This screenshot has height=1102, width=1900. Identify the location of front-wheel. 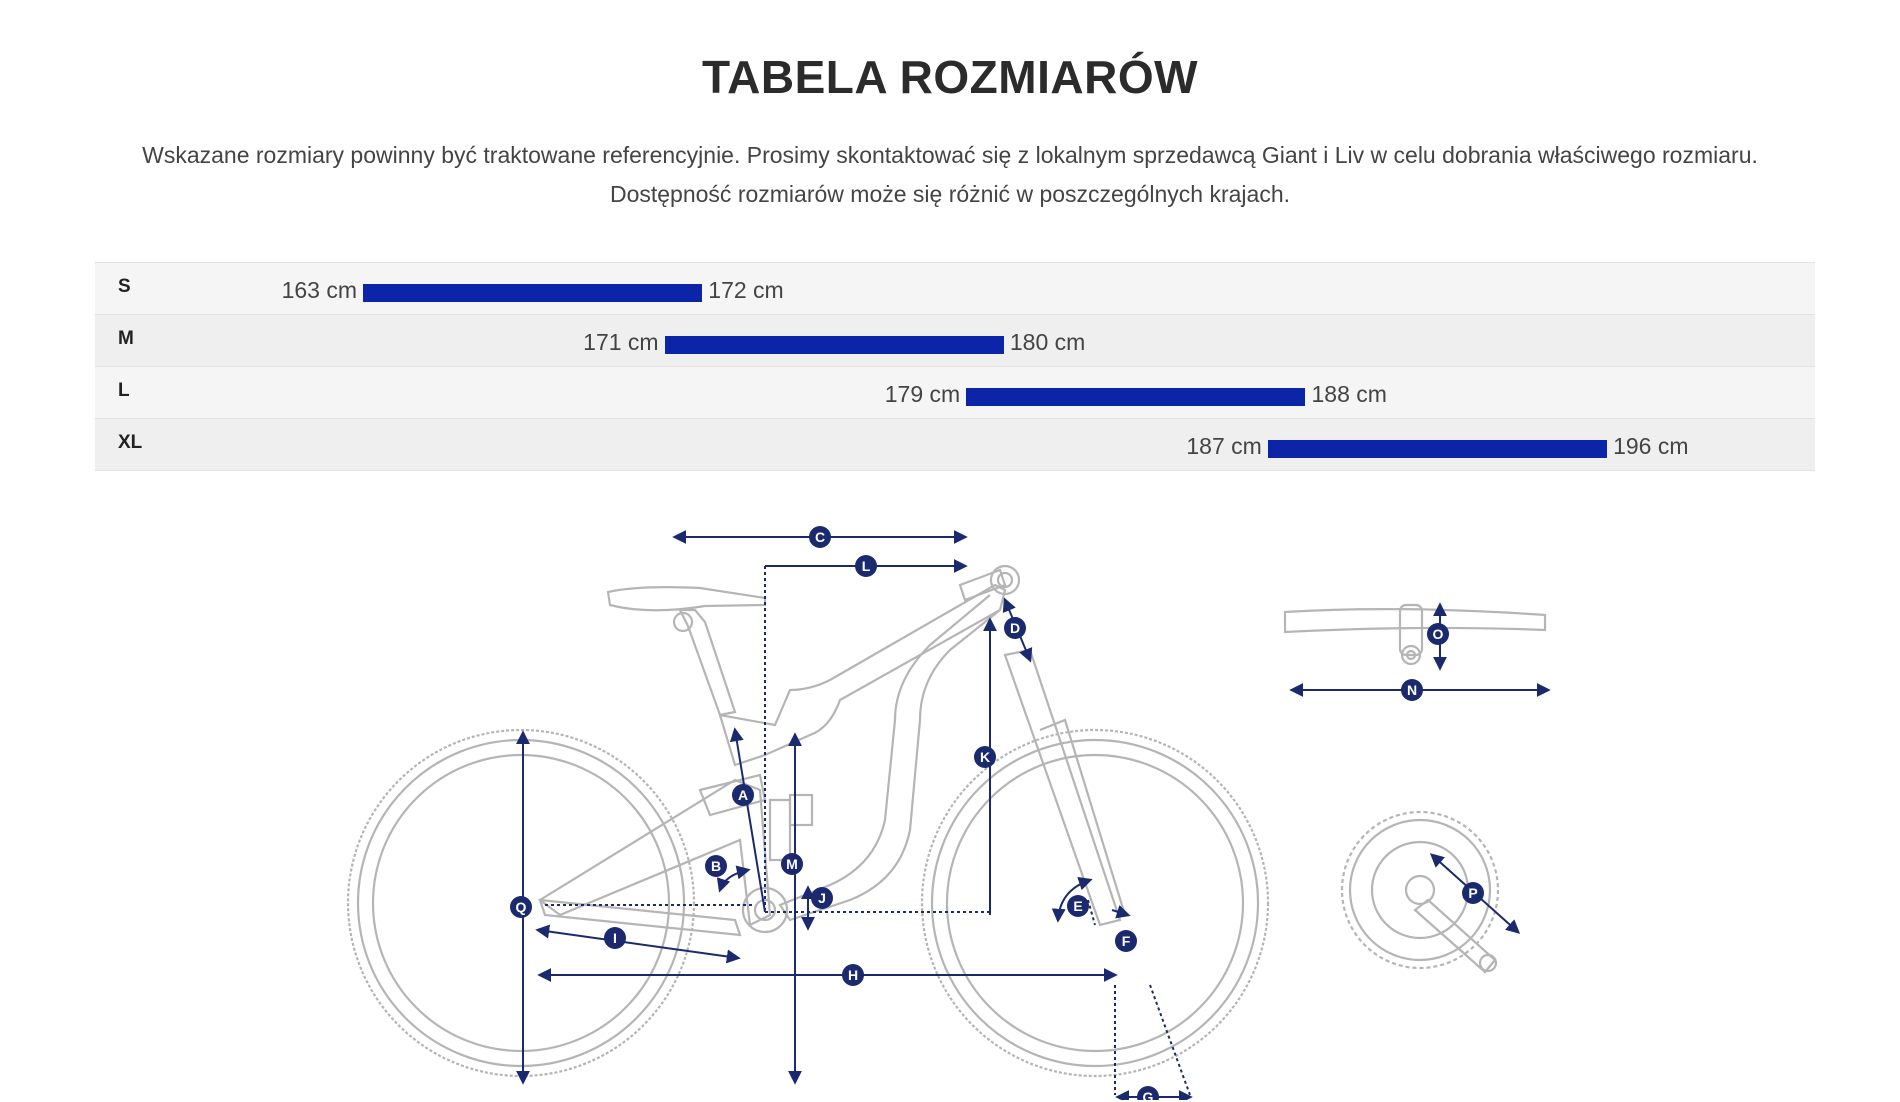
(1095, 903).